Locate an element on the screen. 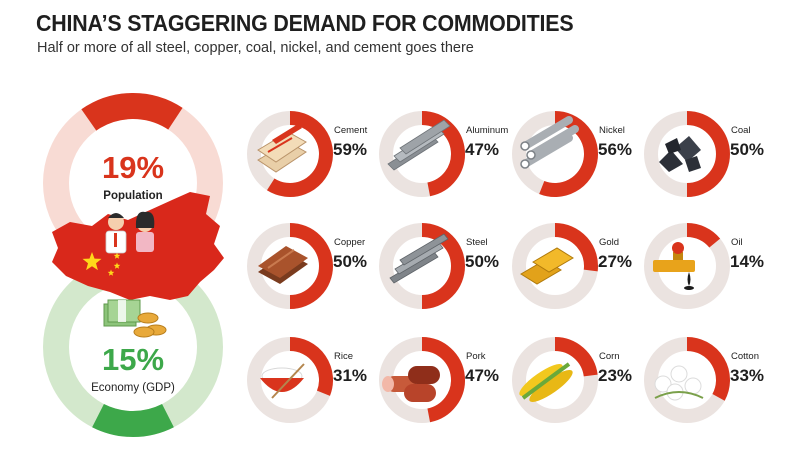 This screenshot has height=452, width=799. cement-bags-icon is located at coordinates (282, 148).